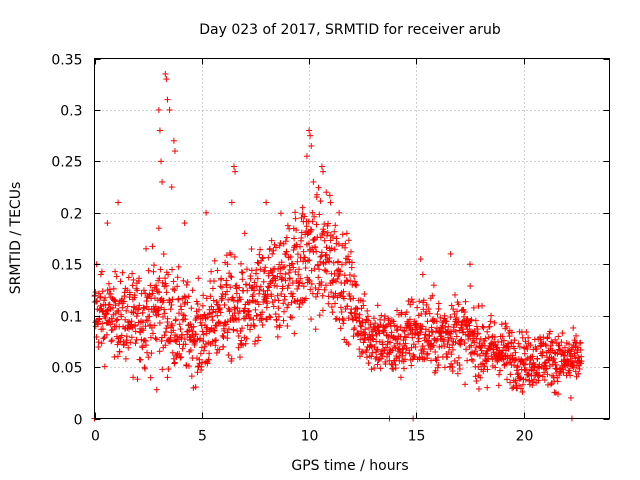  What do you see at coordinates (525, 437) in the screenshot?
I see `x-tick-label: 20` at bounding box center [525, 437].